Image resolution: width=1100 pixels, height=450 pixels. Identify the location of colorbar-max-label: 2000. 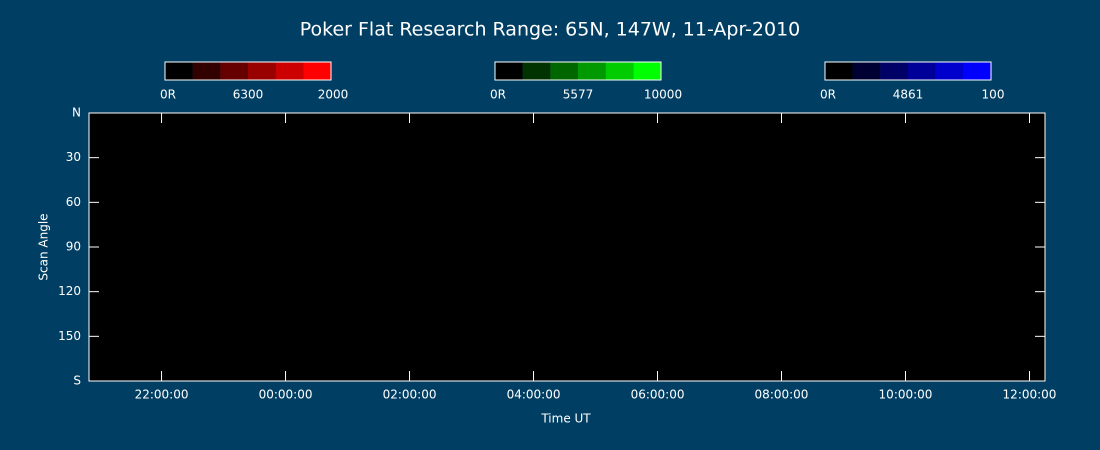
(333, 95).